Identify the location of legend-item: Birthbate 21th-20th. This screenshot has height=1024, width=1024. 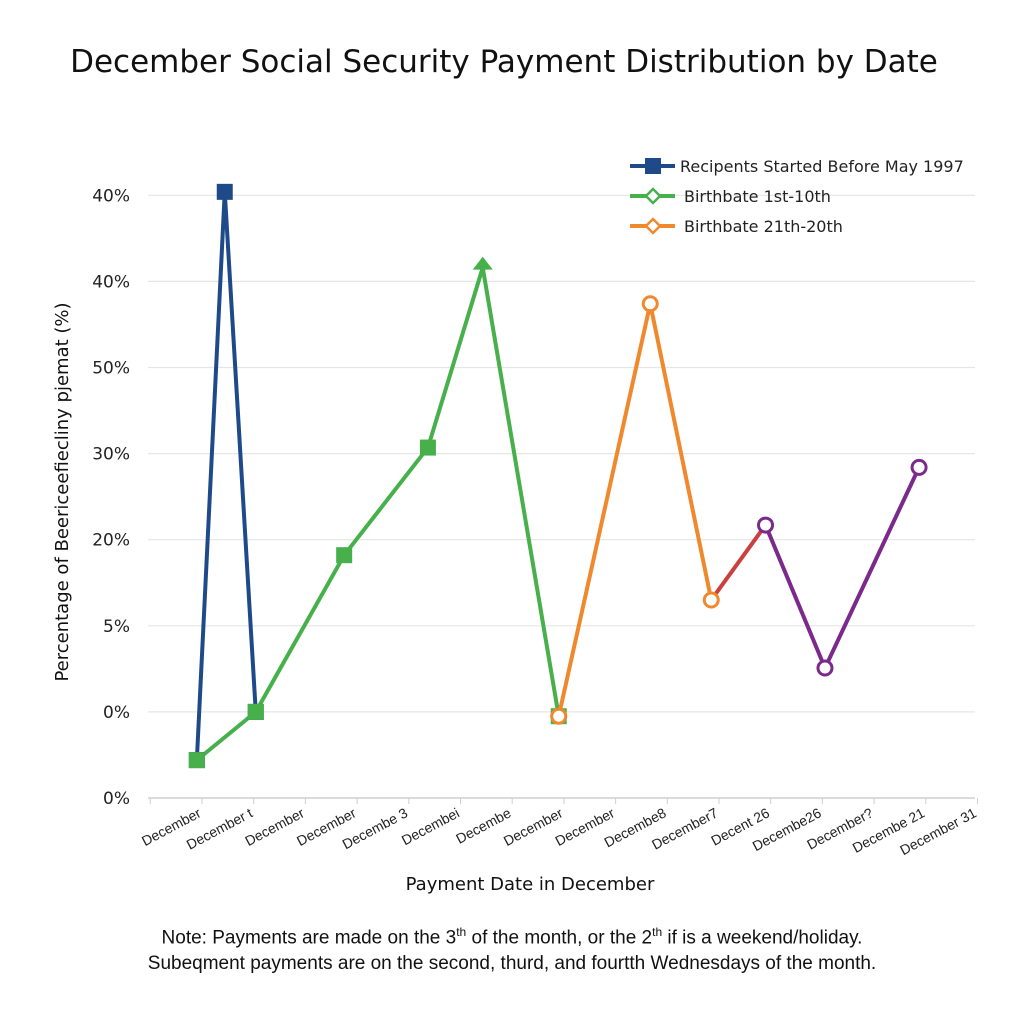
(736, 226).